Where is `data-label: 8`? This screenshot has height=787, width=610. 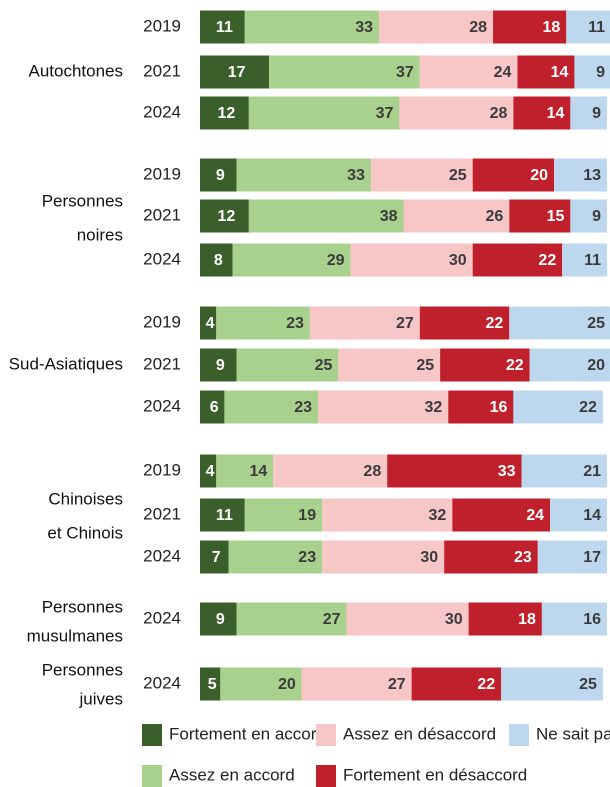 data-label: 8 is located at coordinates (218, 260).